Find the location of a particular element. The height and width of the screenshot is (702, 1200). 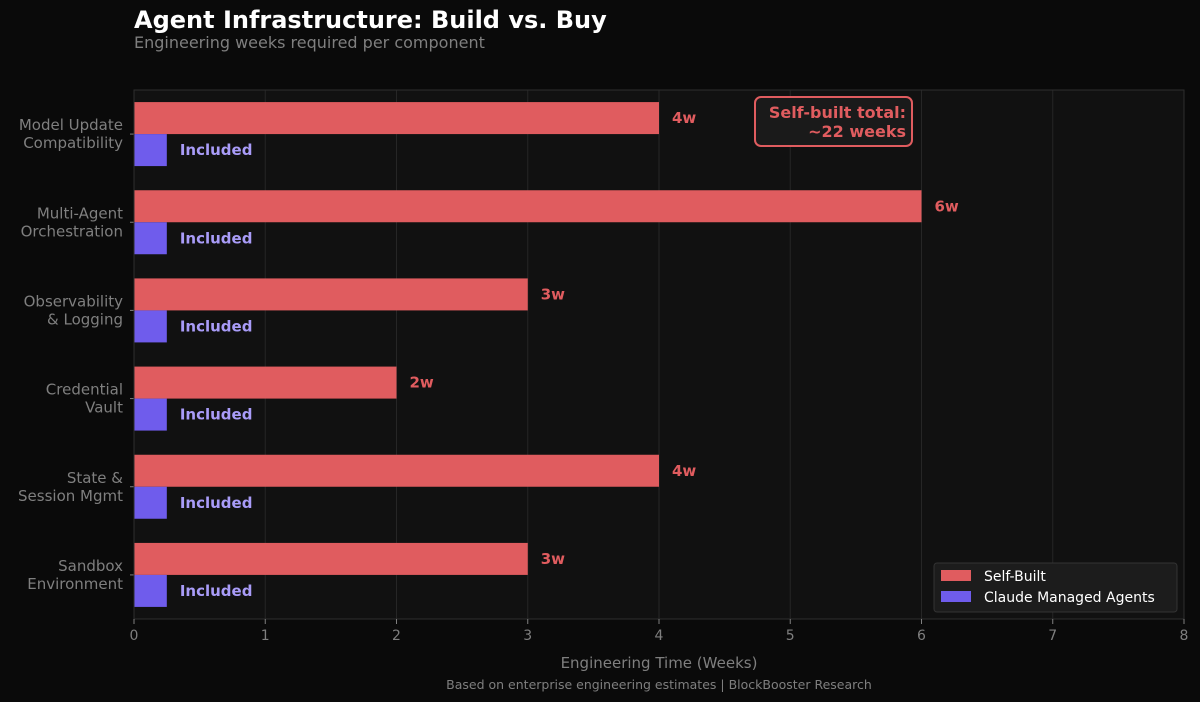

x-tick-label: 2 is located at coordinates (396, 636).